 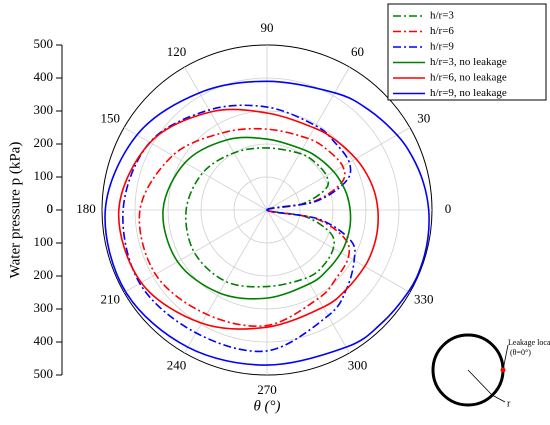 I want to click on theta-tick-label: 150, so click(x=110, y=117).